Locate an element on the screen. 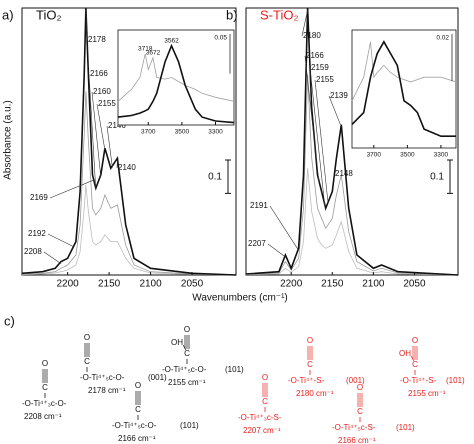 Image resolution: width=474 pixels, height=444 pixels. peak-label: 2160 is located at coordinates (102, 91).